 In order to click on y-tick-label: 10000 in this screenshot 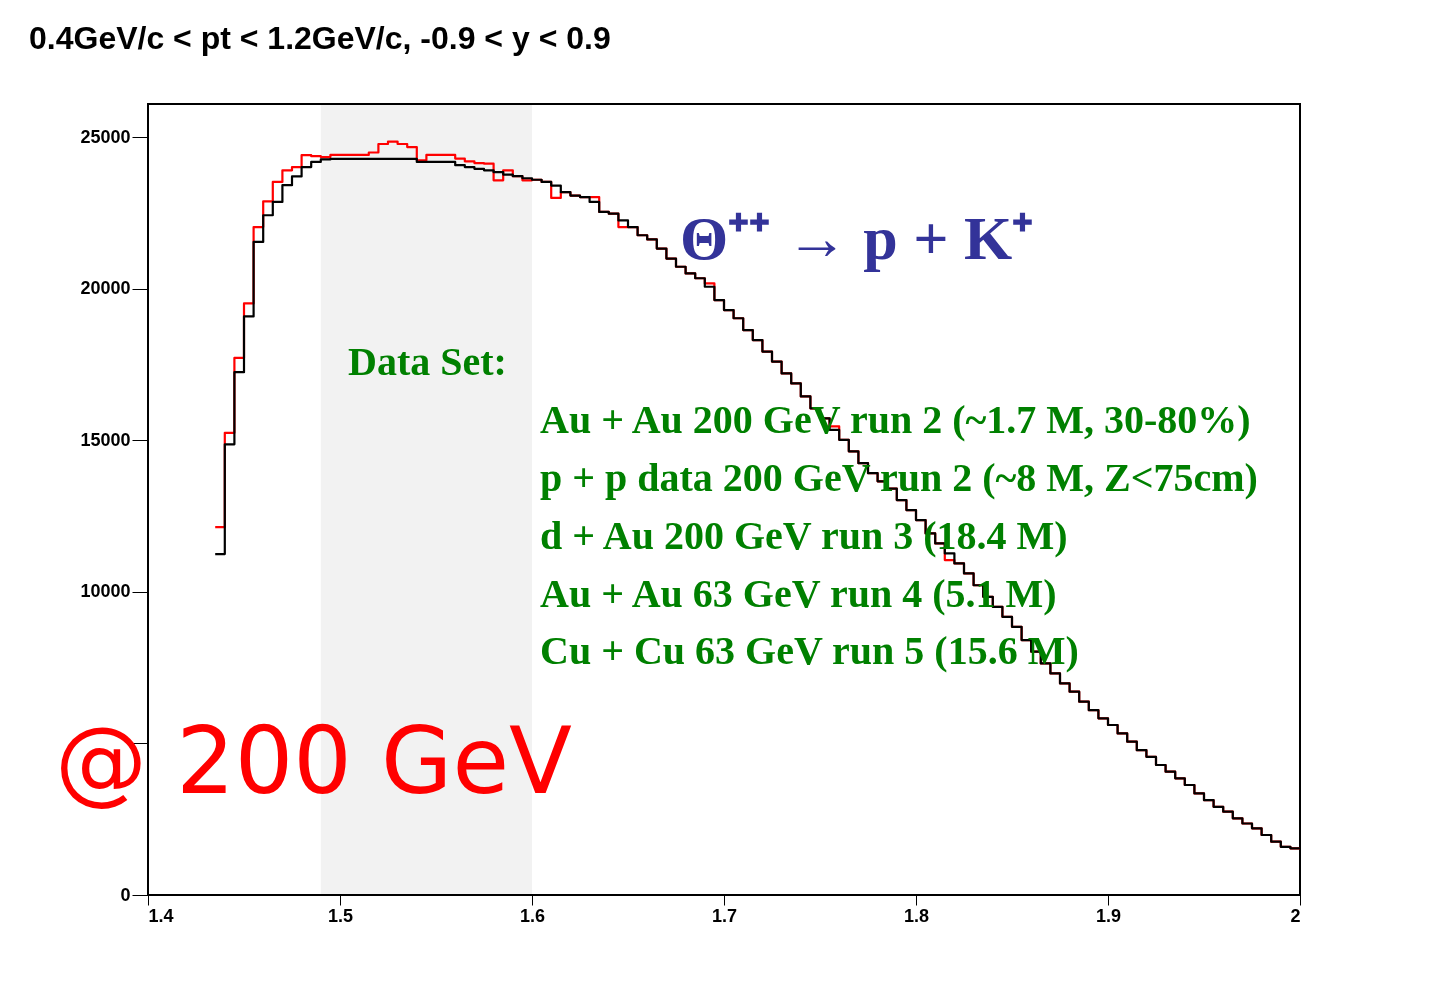, I will do `click(105, 591)`.